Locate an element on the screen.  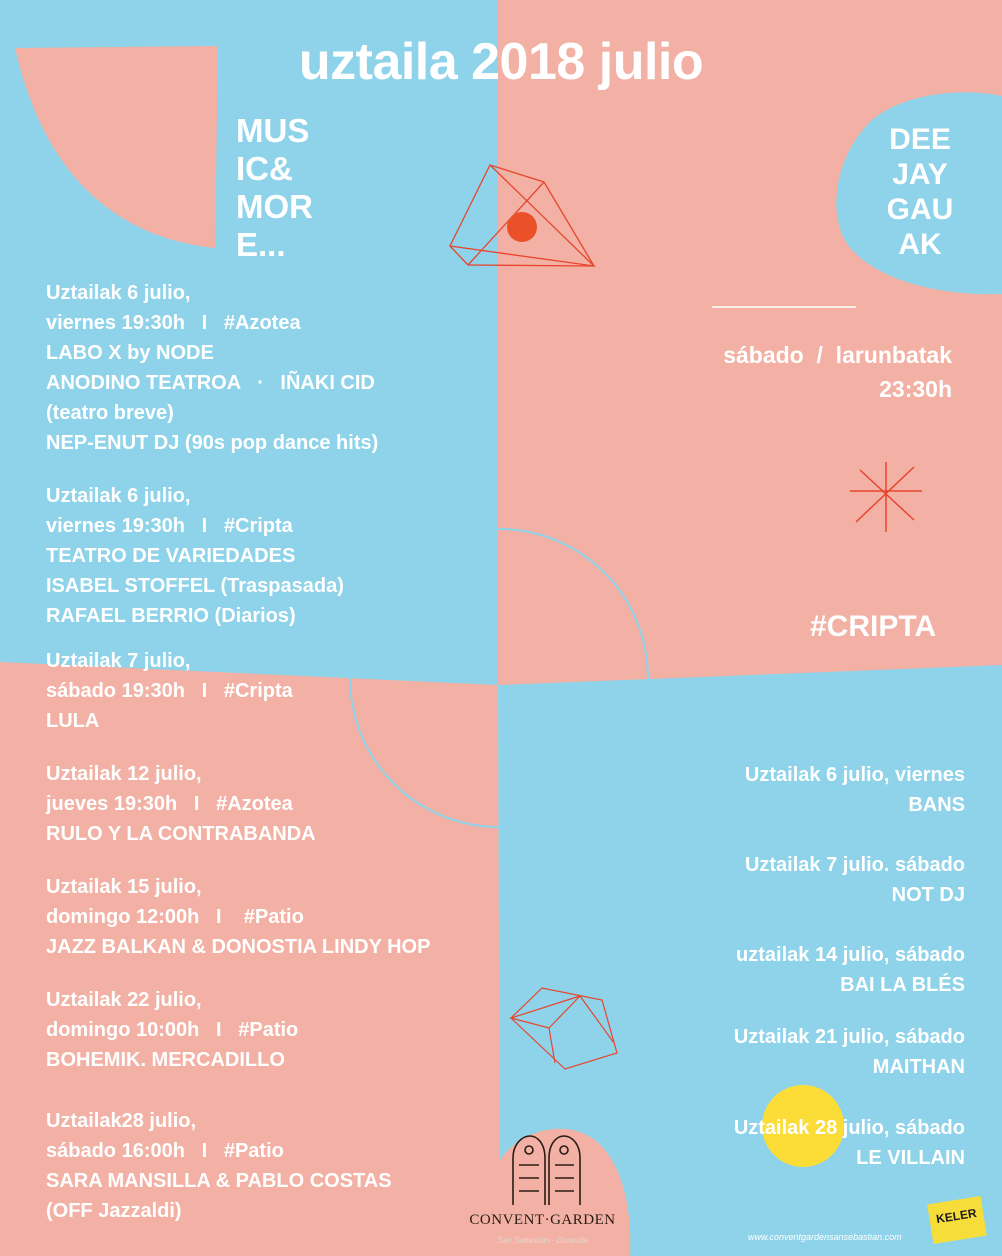
asterisk-star-icon is located at coordinates (886, 497).